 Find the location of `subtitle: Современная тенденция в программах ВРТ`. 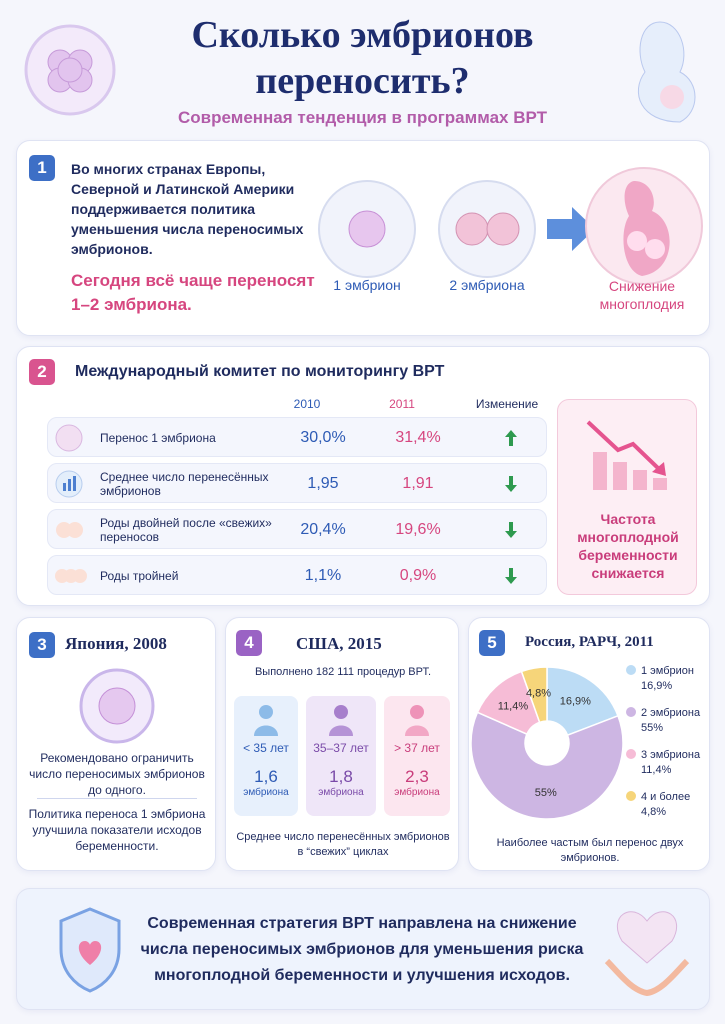

subtitle: Современная тенденция в программах ВРТ is located at coordinates (362, 117).